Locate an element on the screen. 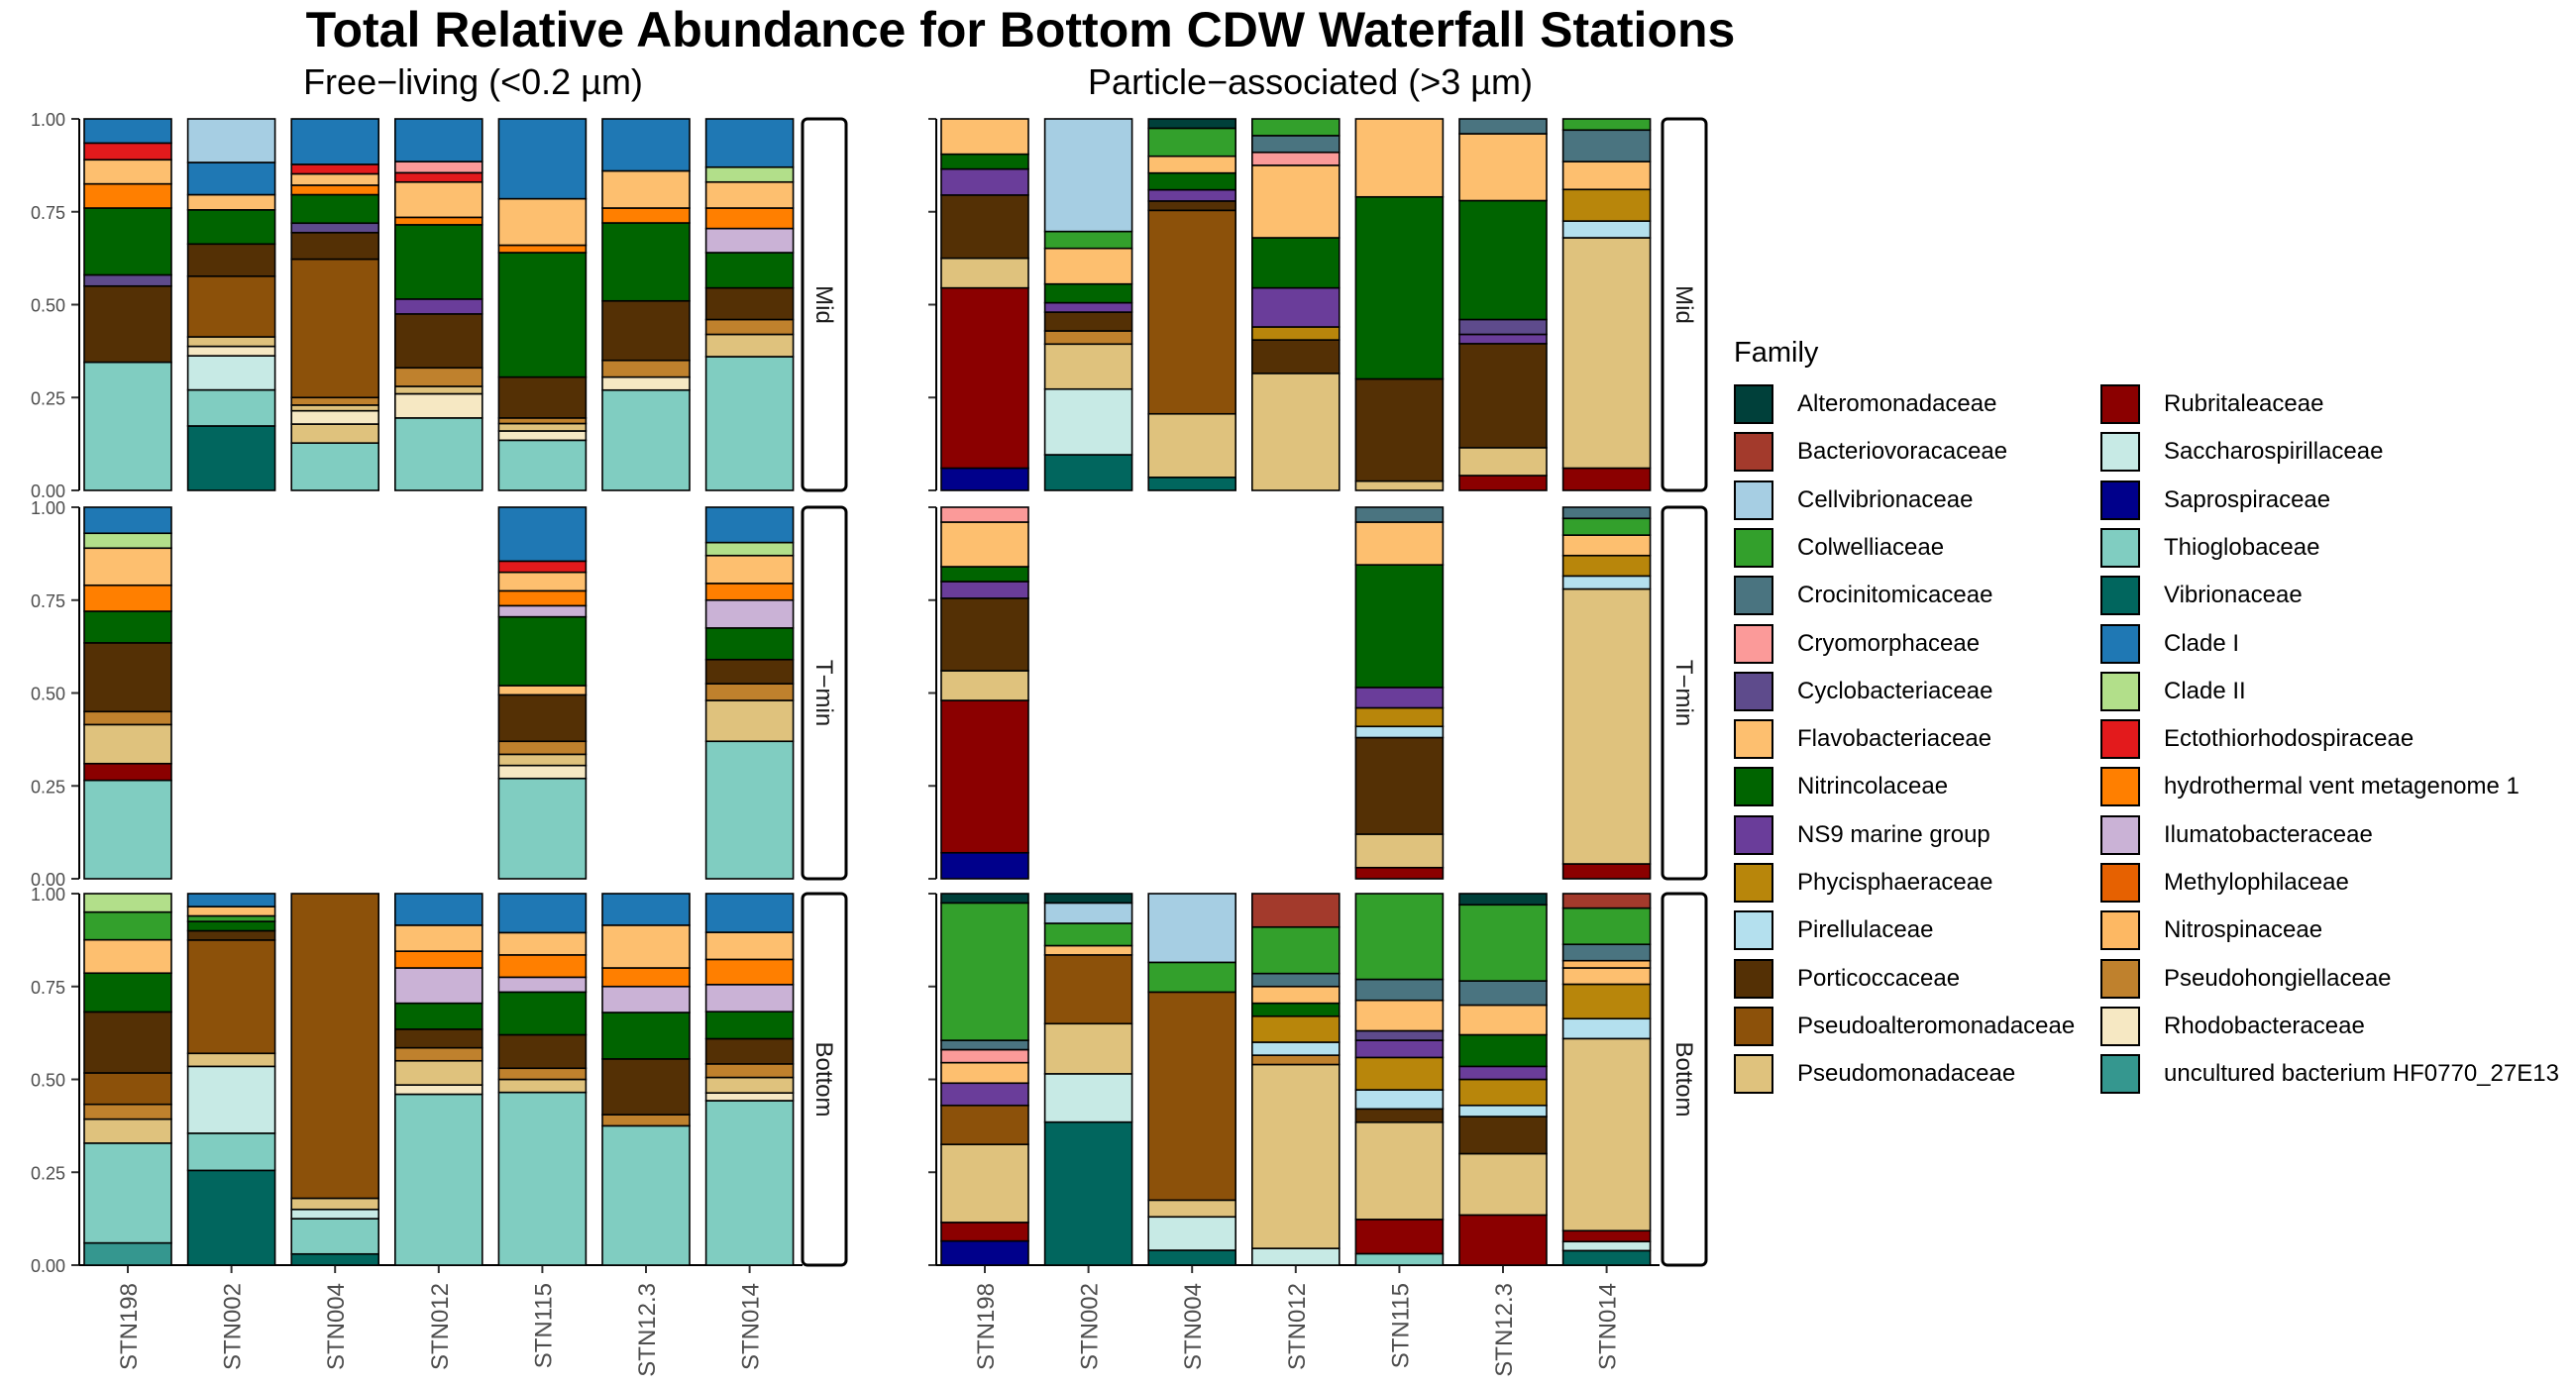 The height and width of the screenshot is (1387, 2576). legend-label: Ectothiorhodospiraceae is located at coordinates (2289, 739).